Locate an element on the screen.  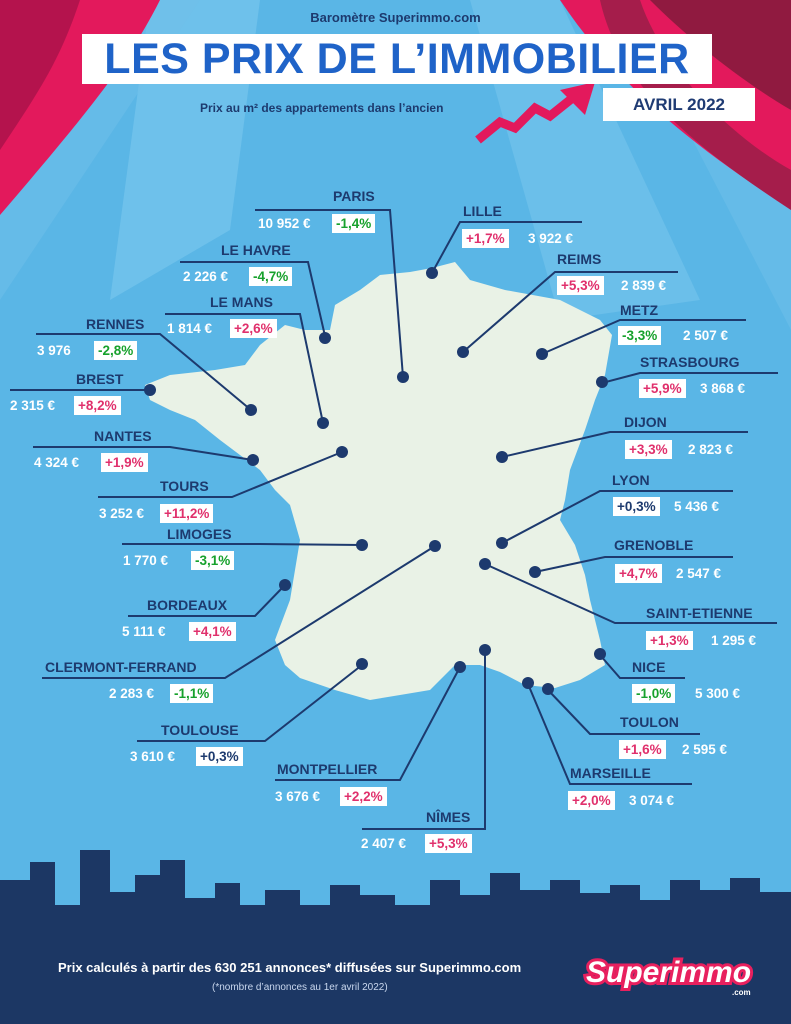
leader-line-paris is located at coordinates (329, 293).